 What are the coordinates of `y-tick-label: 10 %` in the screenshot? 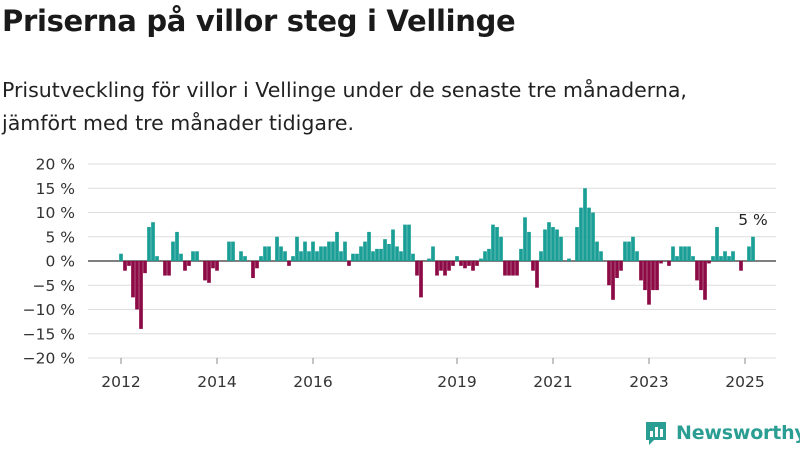 It's located at (55, 213).